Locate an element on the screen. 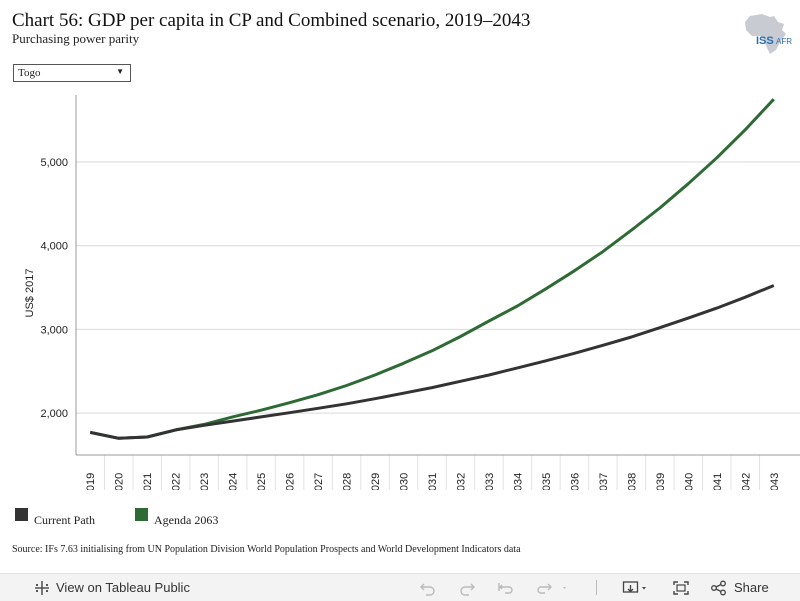 The width and height of the screenshot is (800, 601). x-tick-label: 2033 is located at coordinates (490, 481).